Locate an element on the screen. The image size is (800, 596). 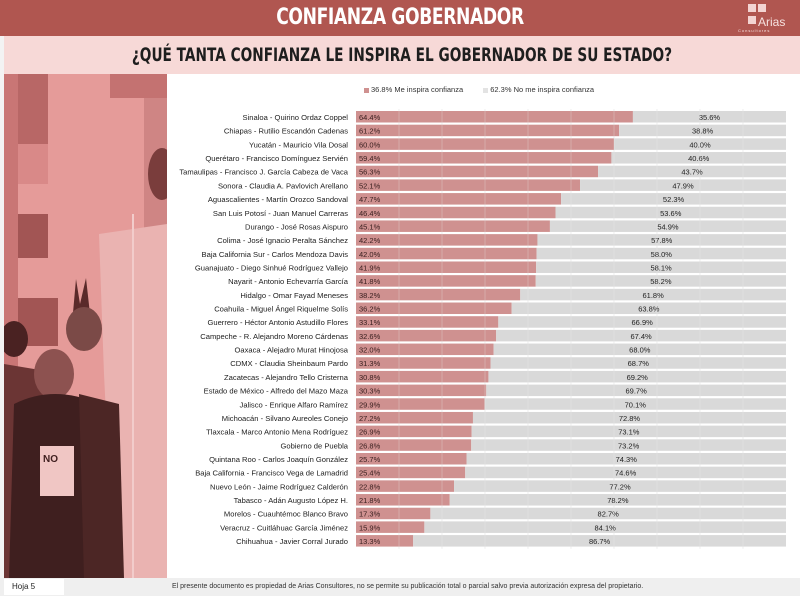
legend-item-confianza: 36.8% Me inspira confianza is located at coordinates (413, 89).